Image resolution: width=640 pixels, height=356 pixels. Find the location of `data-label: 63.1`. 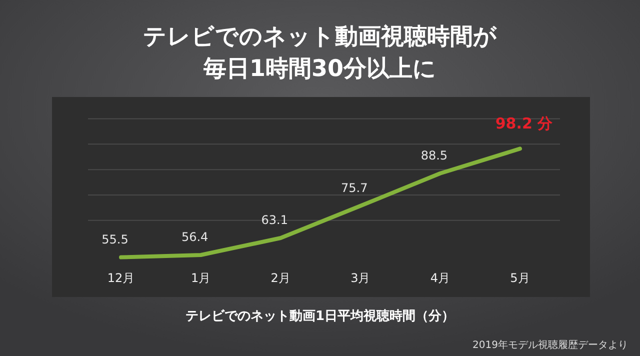

data-label: 63.1 is located at coordinates (274, 219).